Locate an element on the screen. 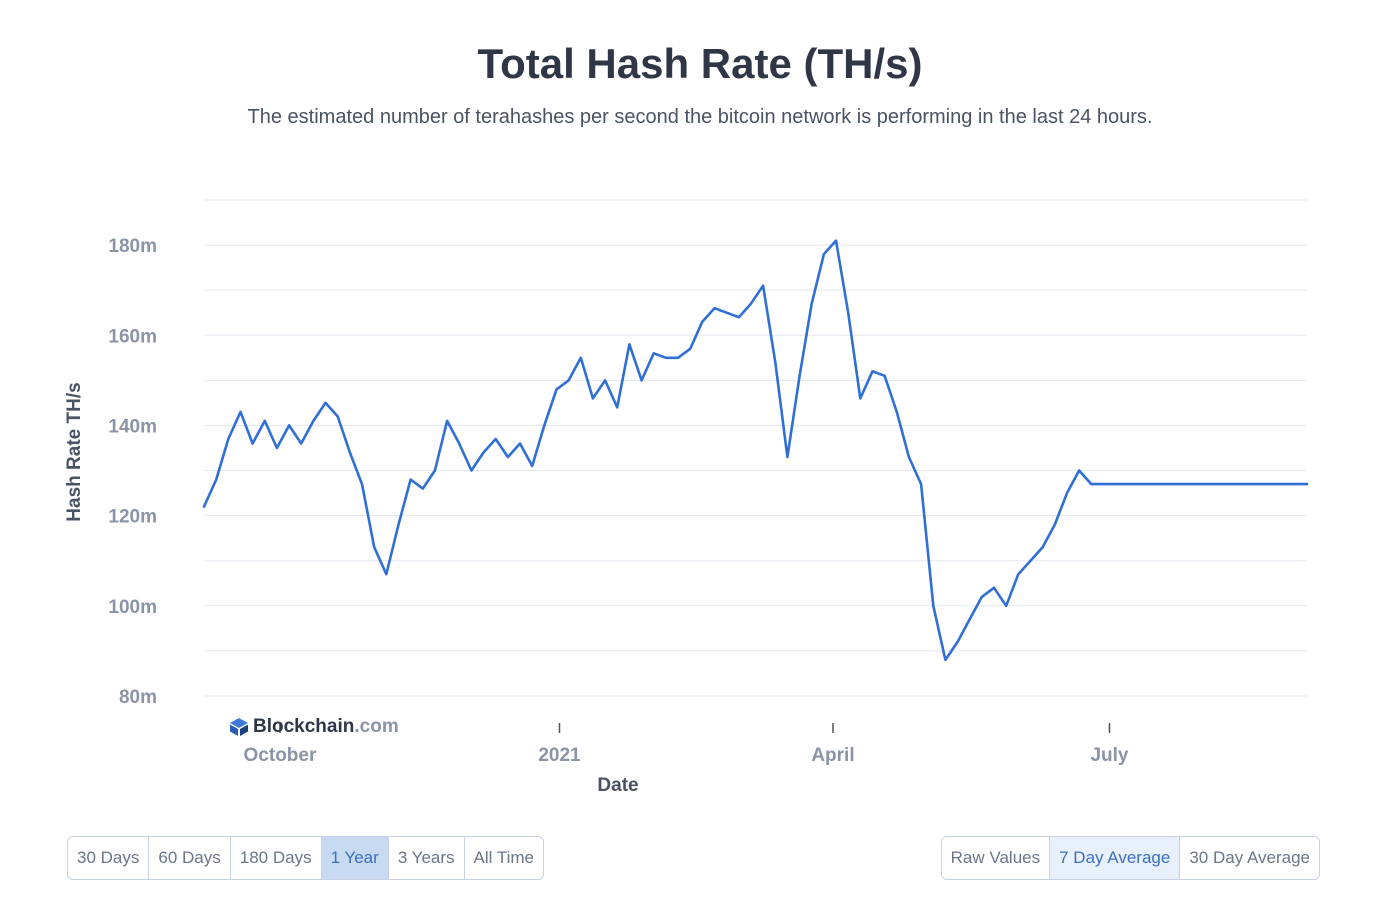 This screenshot has width=1400, height=916. y-tick-label: 160m is located at coordinates (132, 336).